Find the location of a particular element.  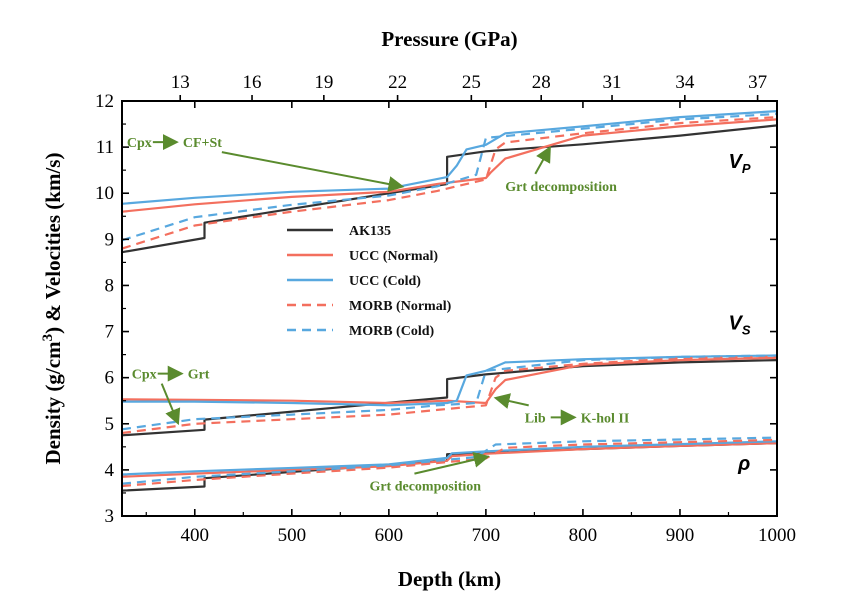

panel-label-main: ρ is located at coordinates (743, 464).